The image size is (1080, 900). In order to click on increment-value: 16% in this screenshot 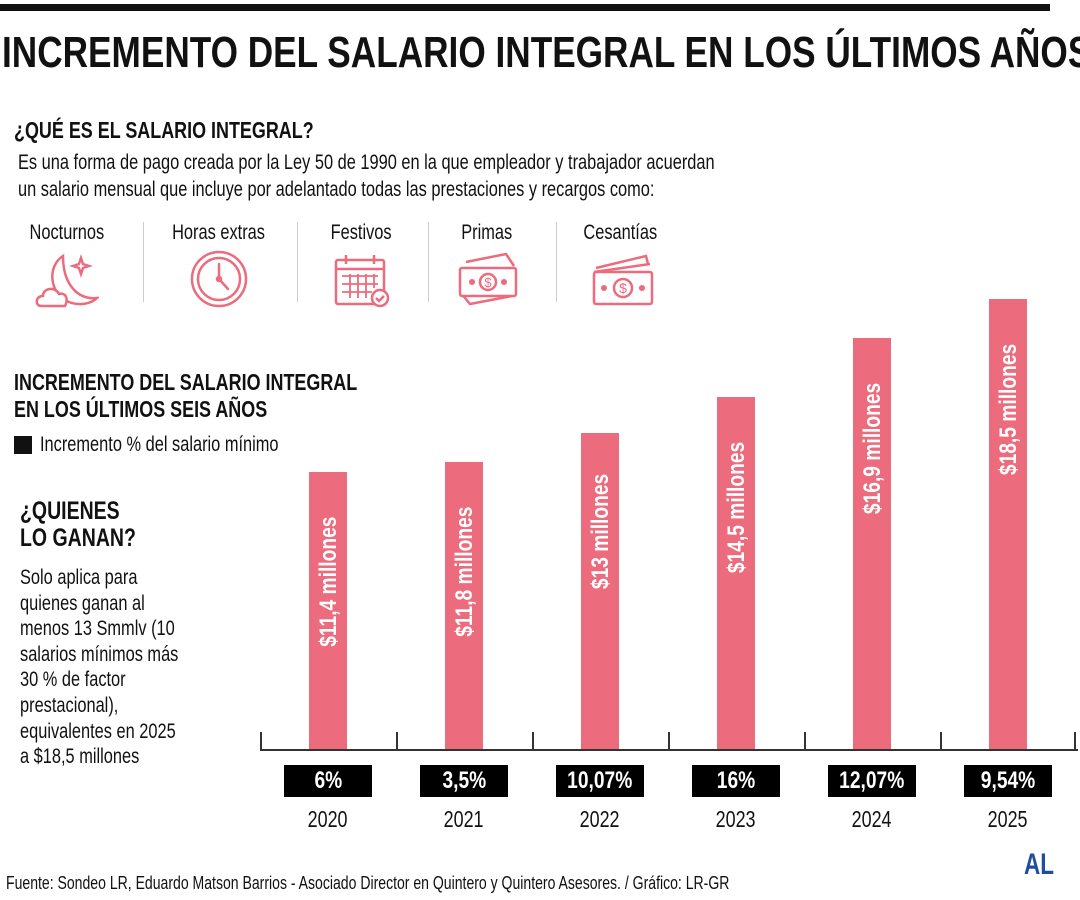, I will do `click(736, 780)`.